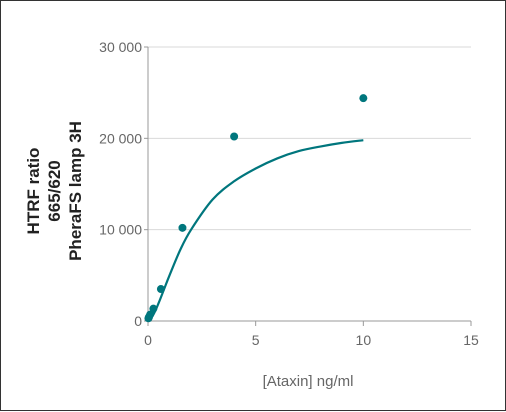 The image size is (506, 412). Describe the element at coordinates (120, 47) in the screenshot. I see `y-tick-label-3: 30 000` at that location.